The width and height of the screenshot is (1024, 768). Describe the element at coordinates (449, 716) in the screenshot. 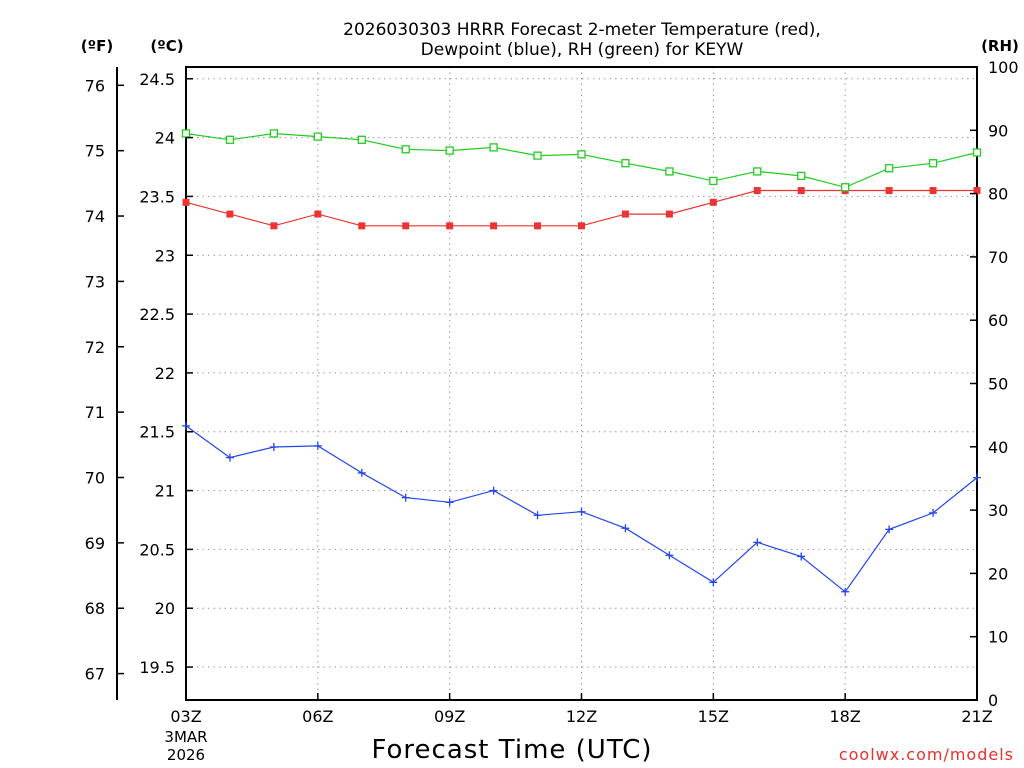

I see `x-tick-label: 09Z` at that location.